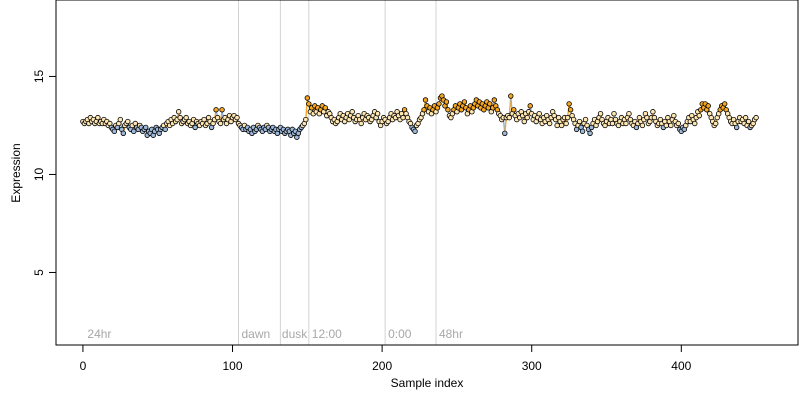 The image size is (800, 400). Describe the element at coordinates (451, 334) in the screenshot. I see `phase-label: 48hr` at that location.